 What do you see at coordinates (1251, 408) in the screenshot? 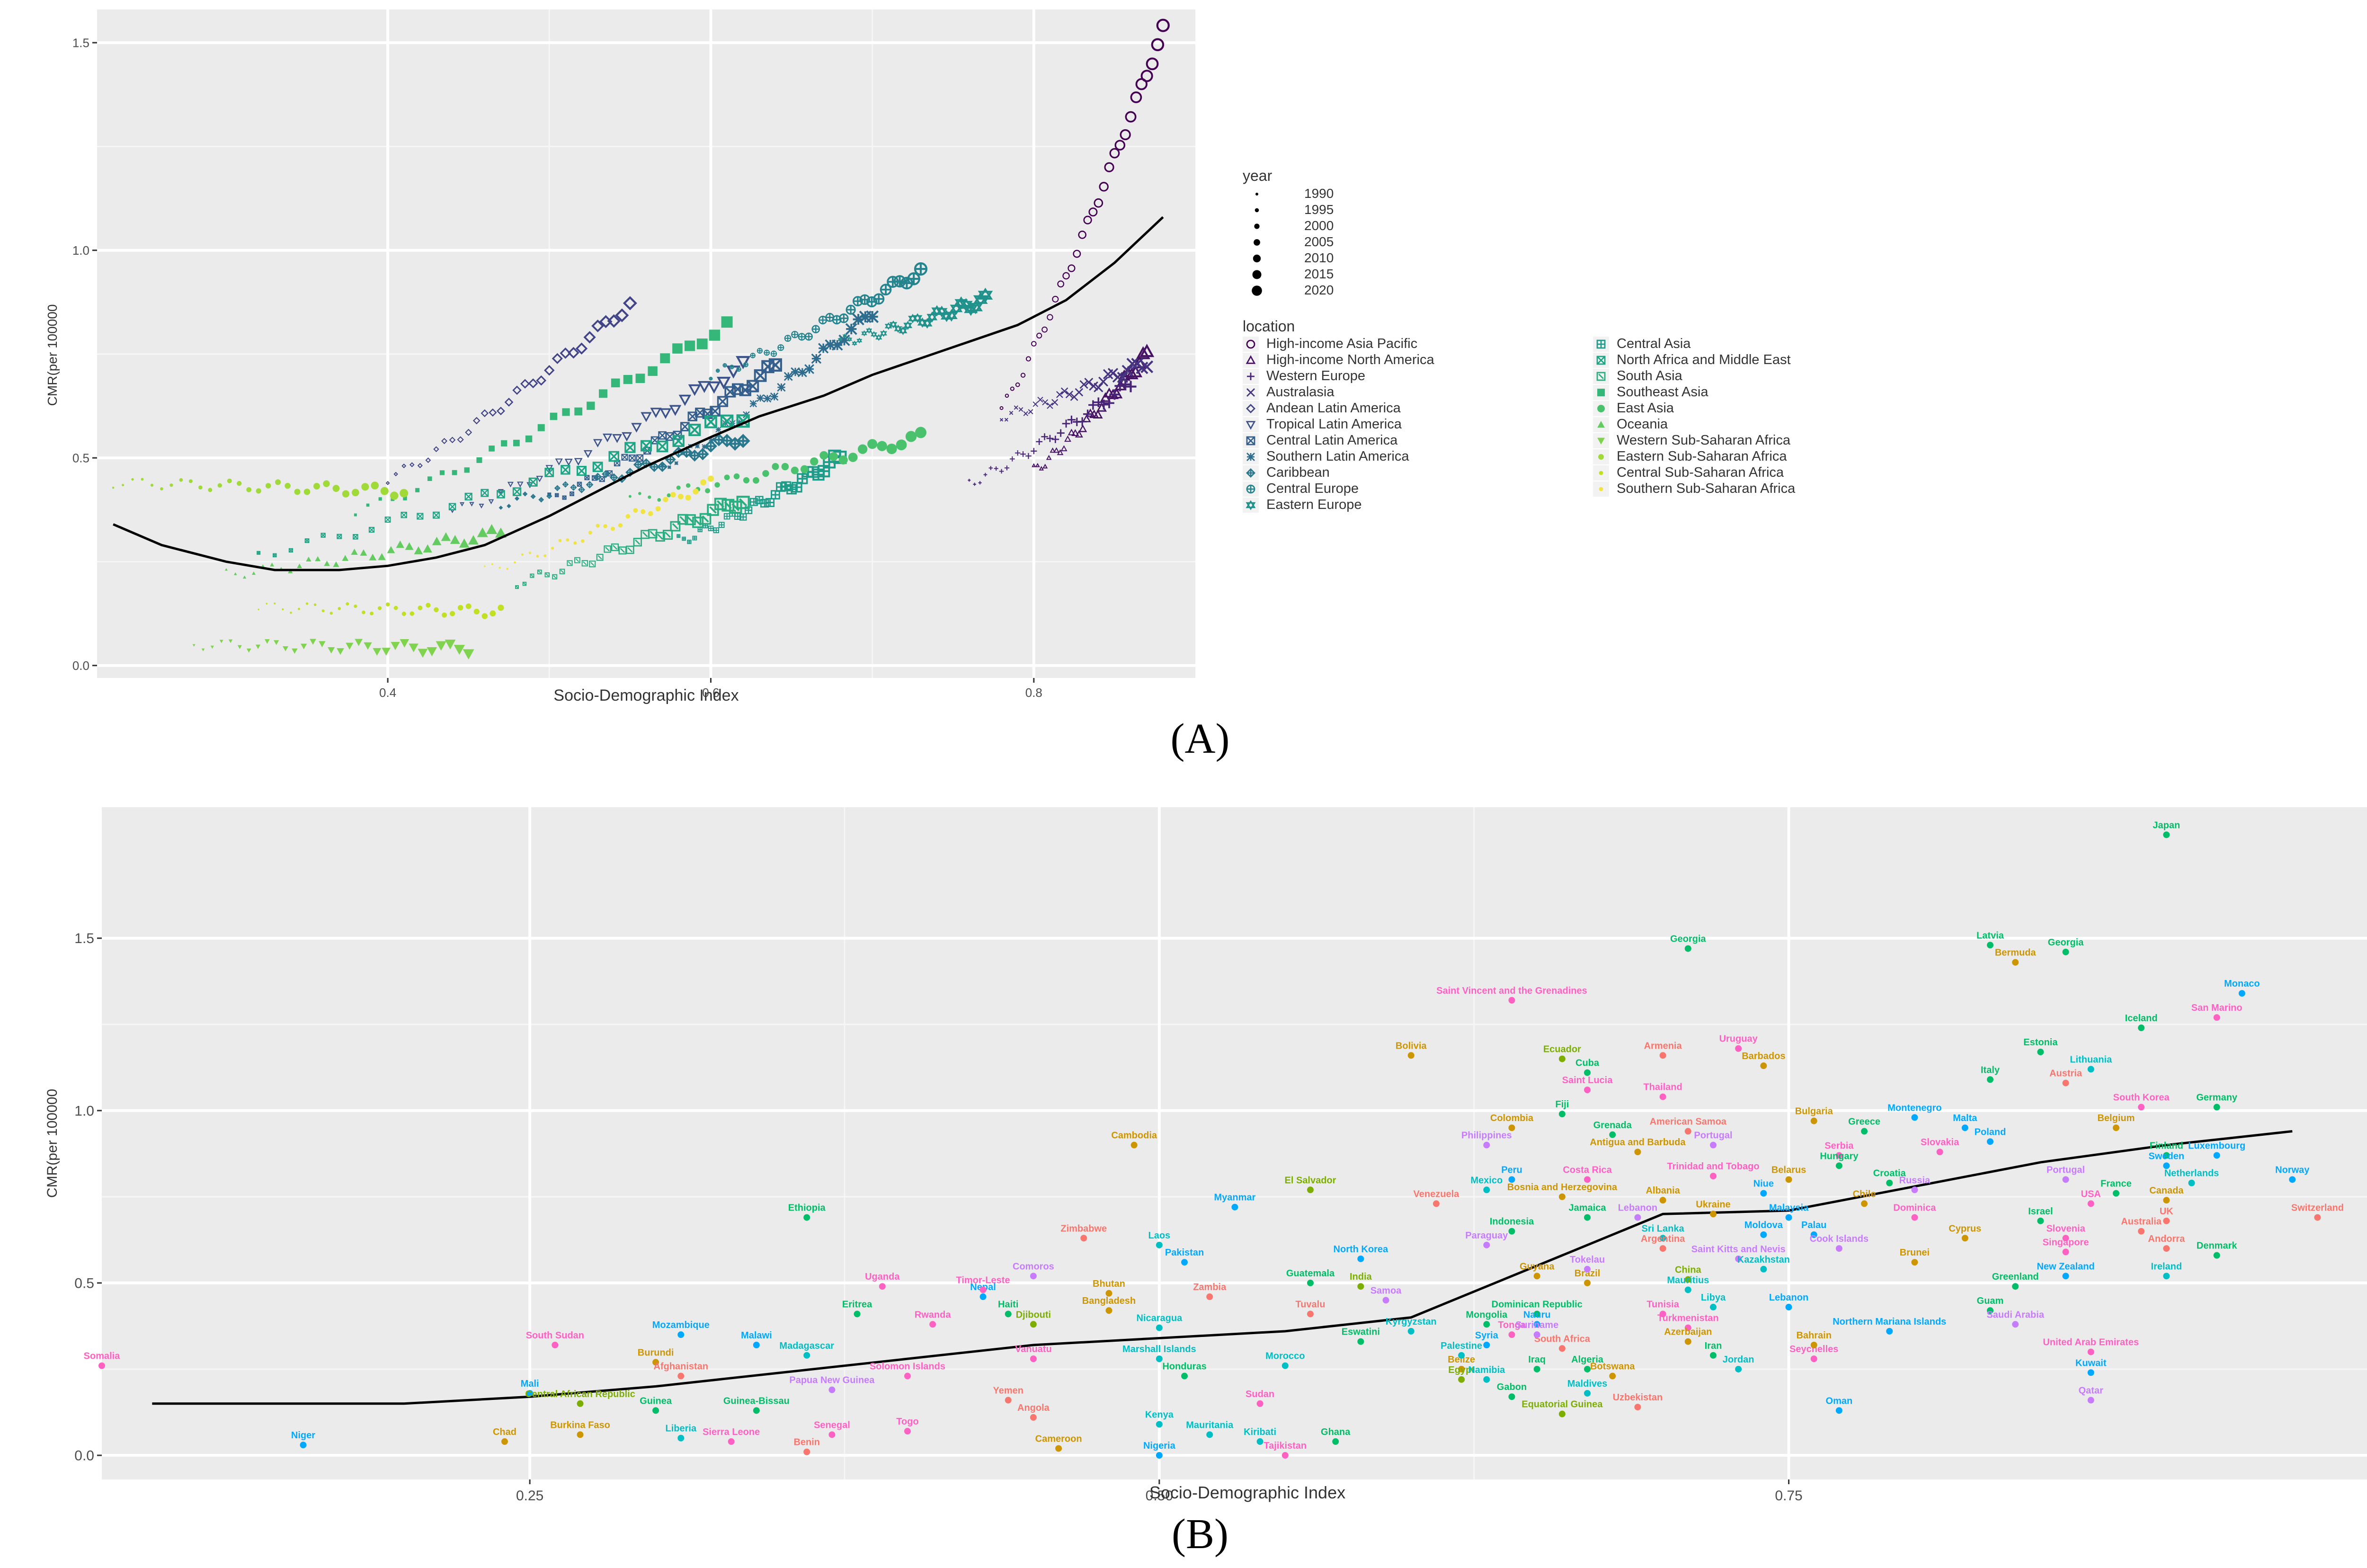
I see `legend-key` at bounding box center [1251, 408].